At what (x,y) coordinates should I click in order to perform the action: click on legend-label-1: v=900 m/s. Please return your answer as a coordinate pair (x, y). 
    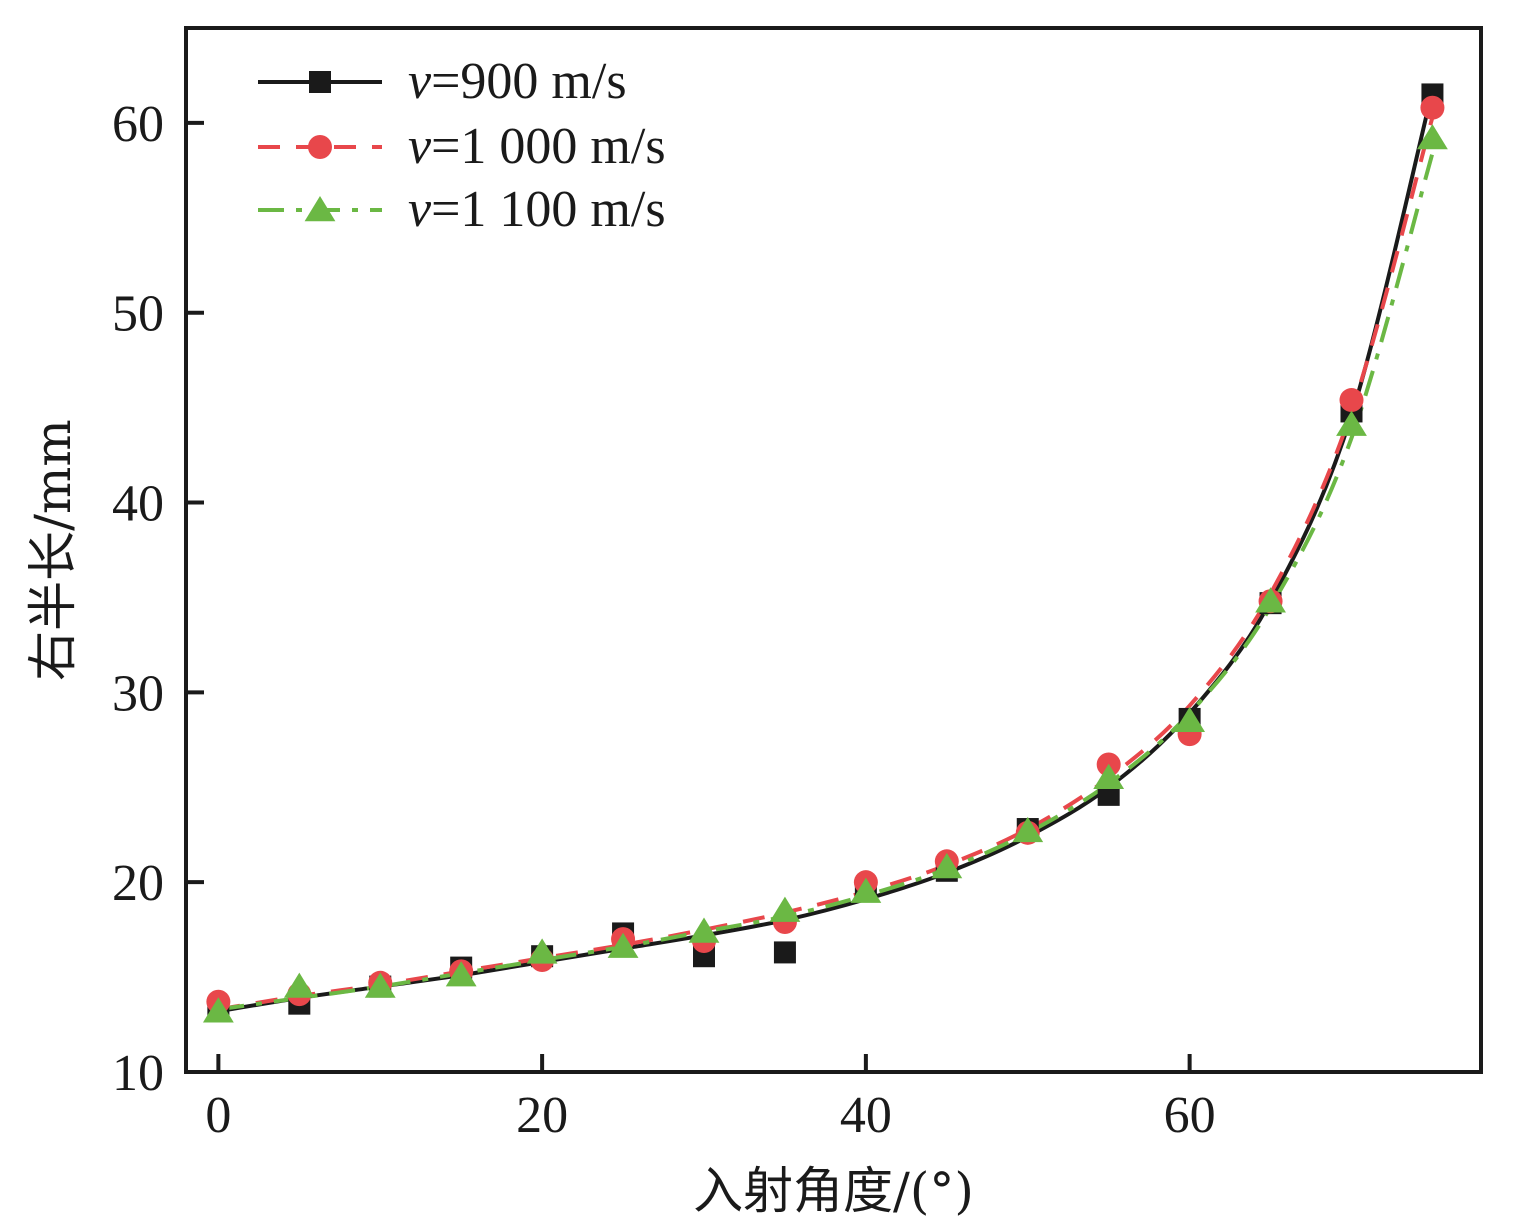
    Looking at the image, I should click on (517, 81).